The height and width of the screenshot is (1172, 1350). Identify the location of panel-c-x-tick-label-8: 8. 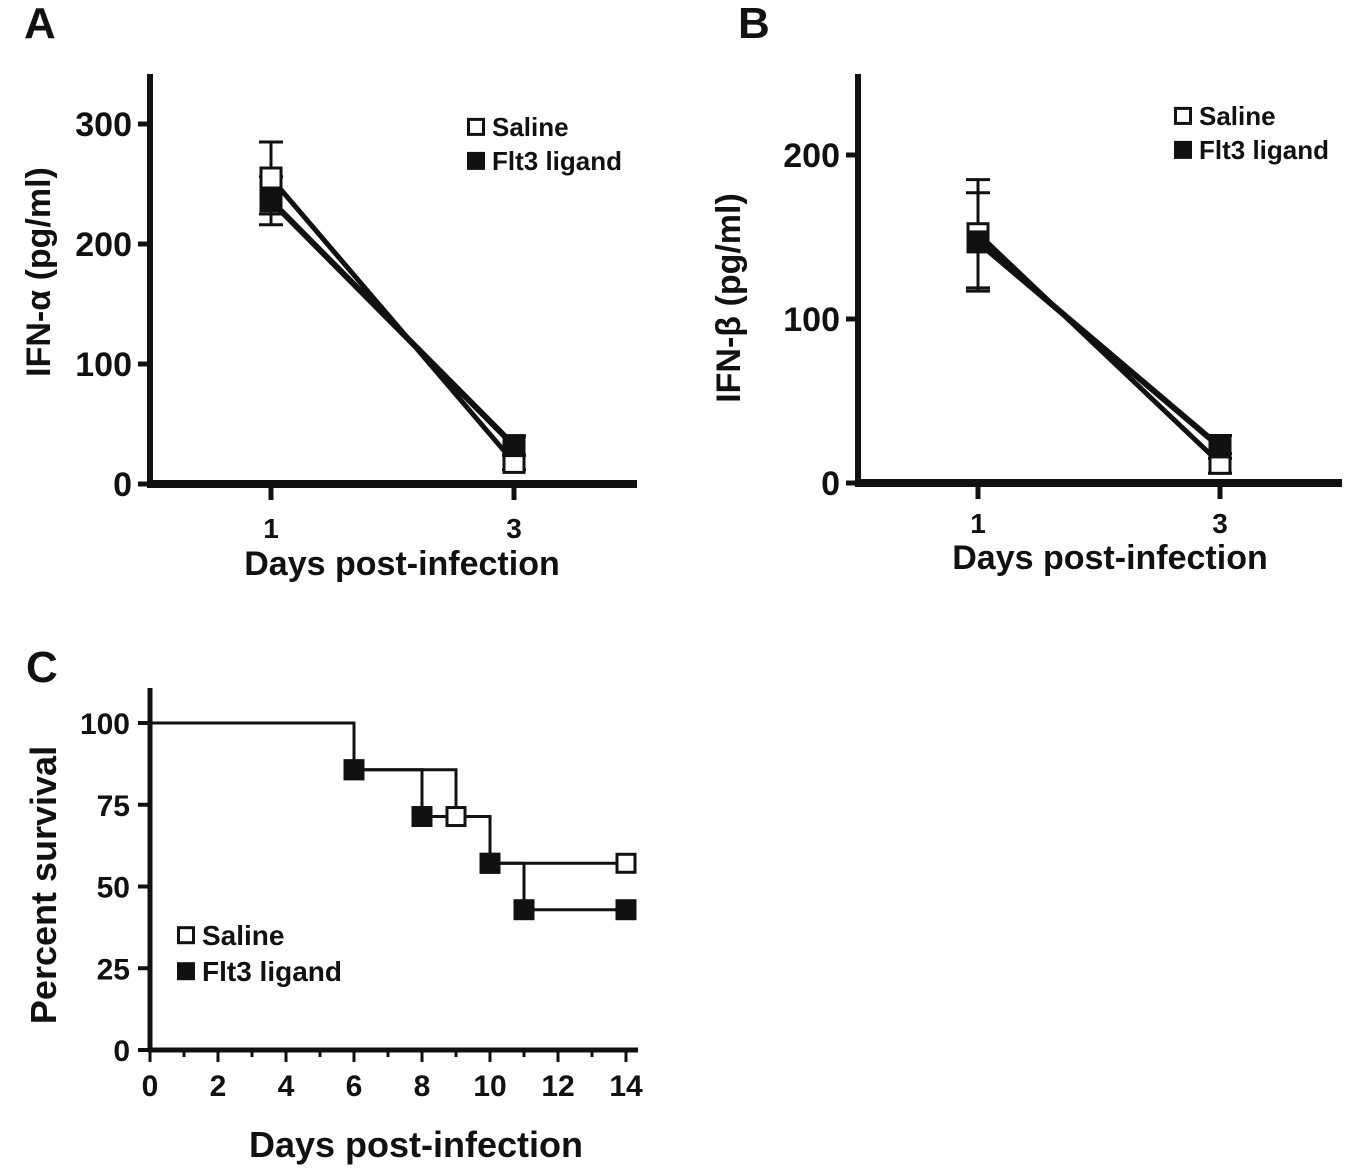
(422, 1086).